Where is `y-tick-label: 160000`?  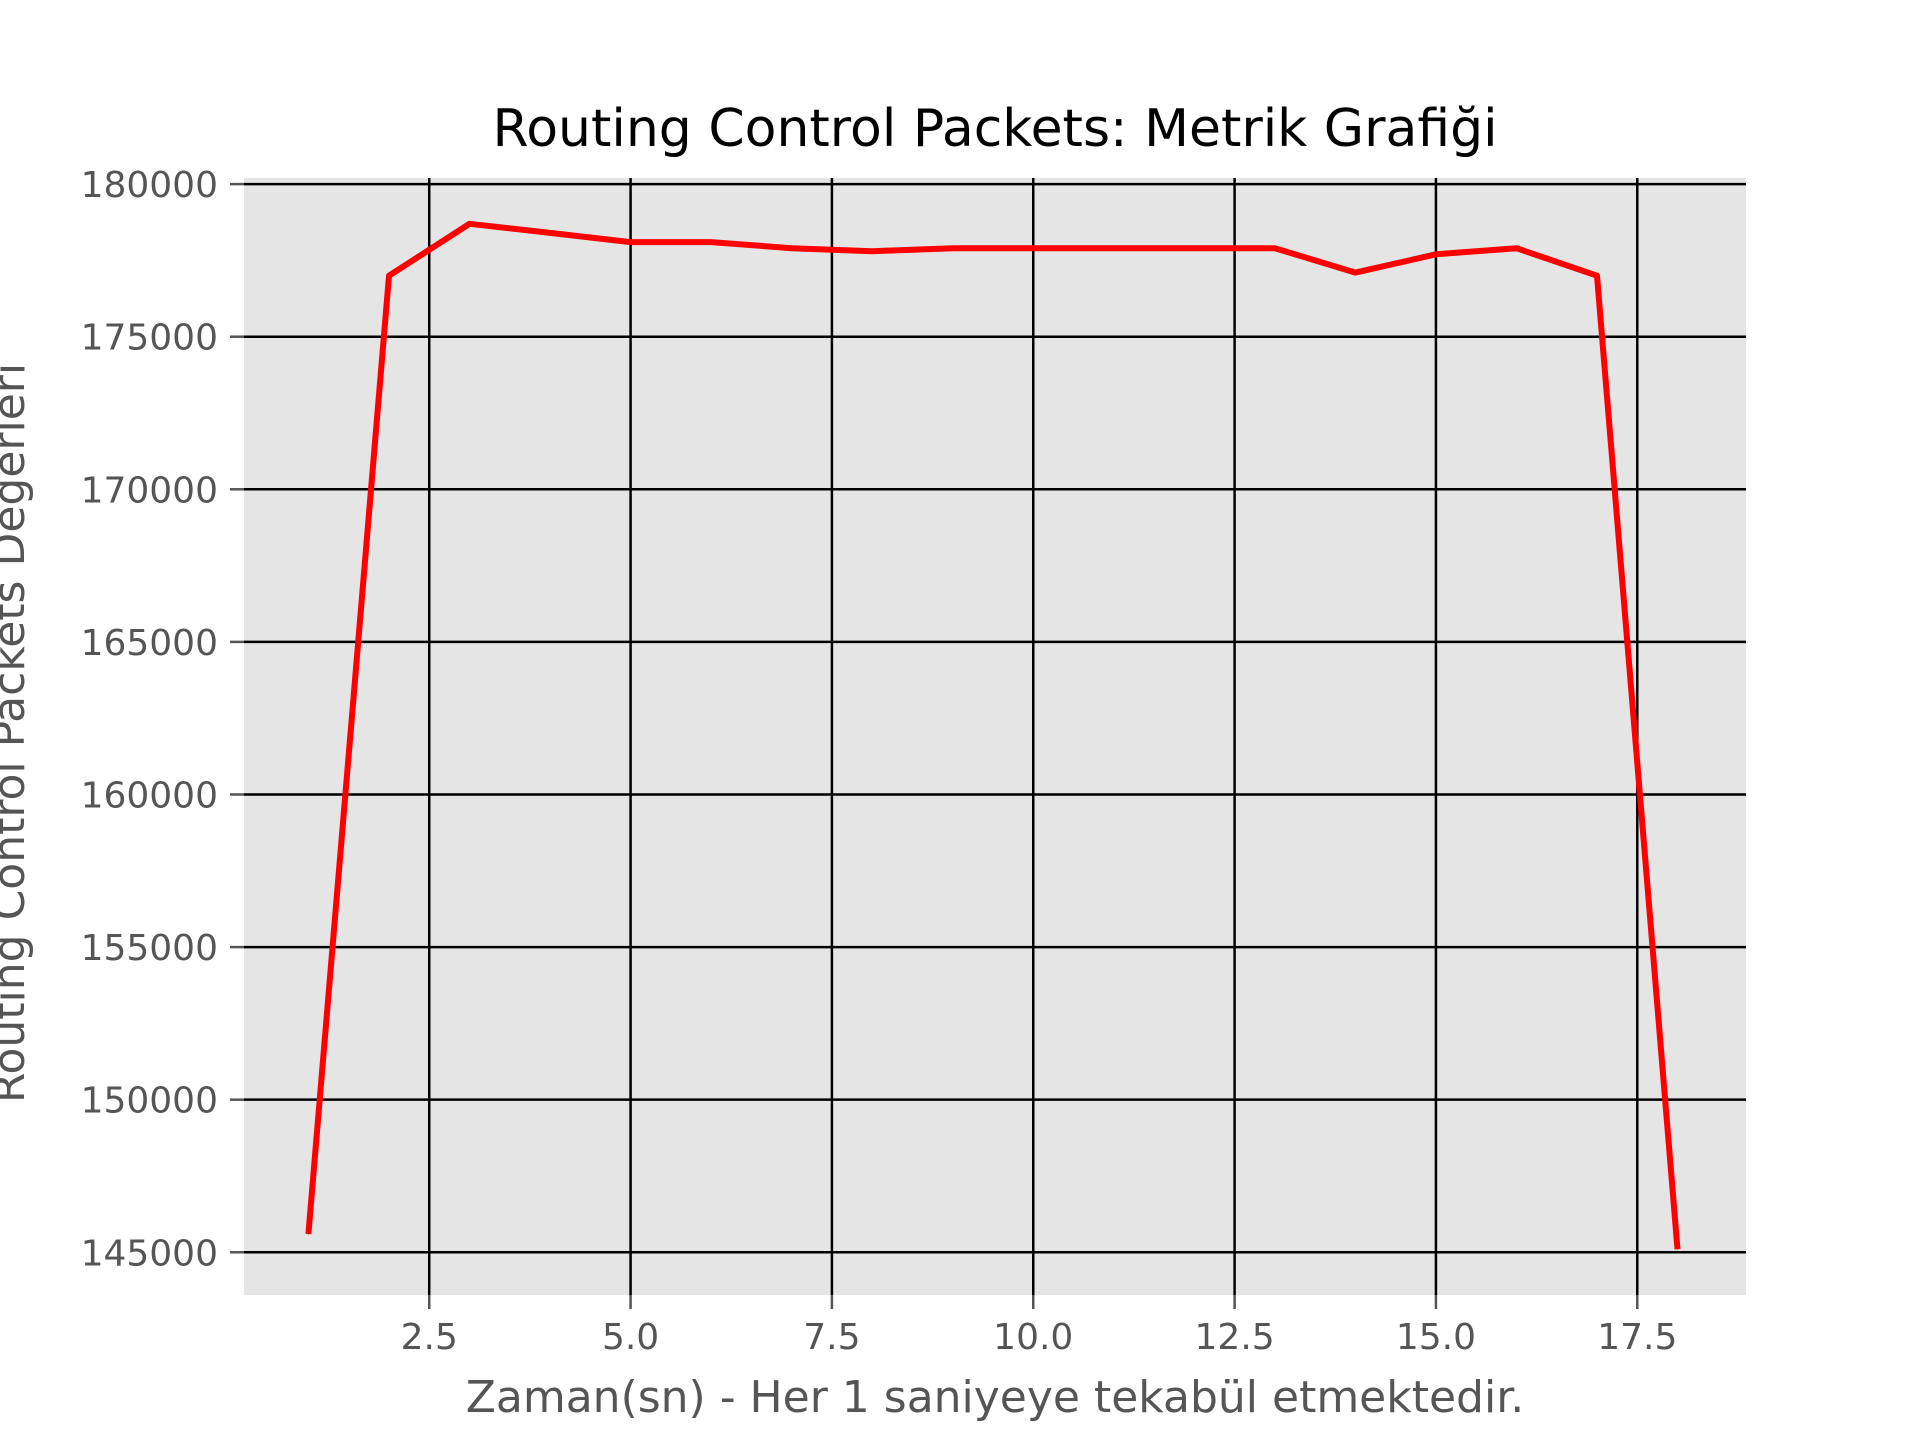 y-tick-label: 160000 is located at coordinates (149, 795).